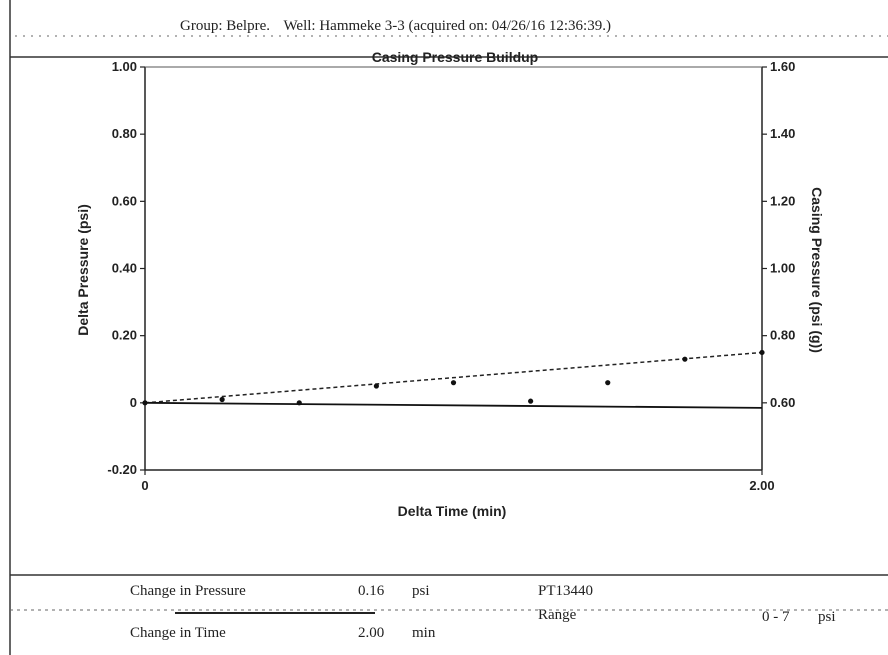 This screenshot has width=888, height=655. I want to click on y2-tick-label: 1.20, so click(782, 200).